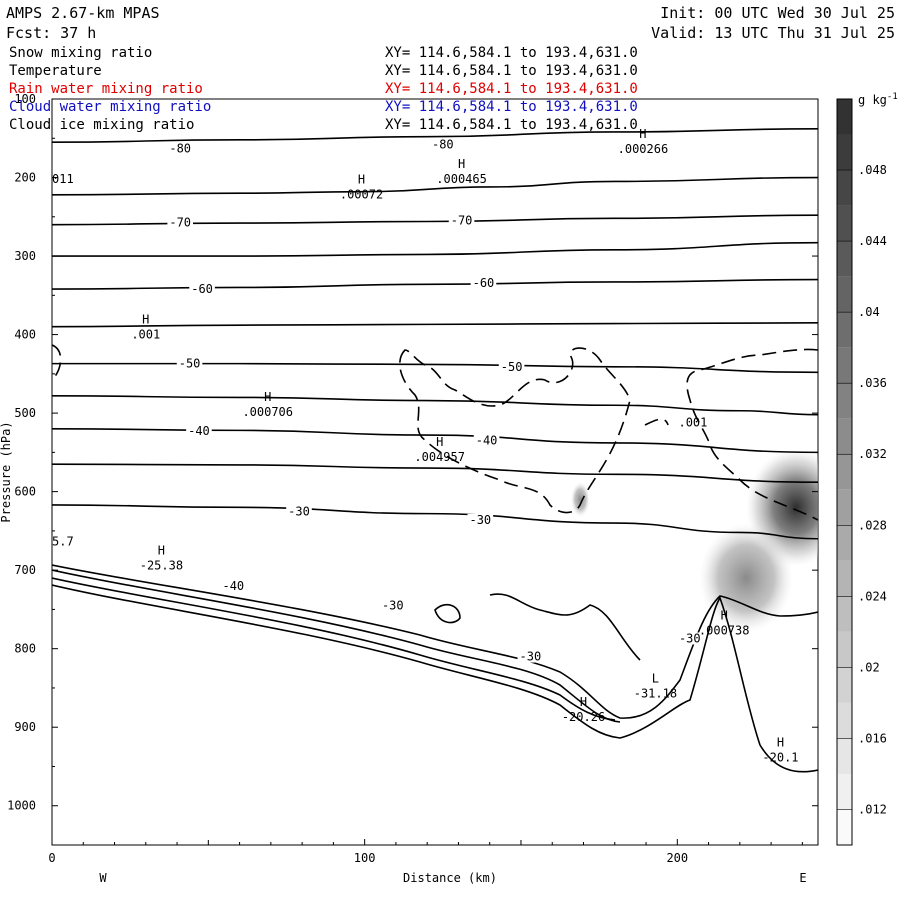 Image resolution: width=900 pixels, height=900 pixels. What do you see at coordinates (25, 570) in the screenshot?
I see `y-tick-label-6: 700` at bounding box center [25, 570].